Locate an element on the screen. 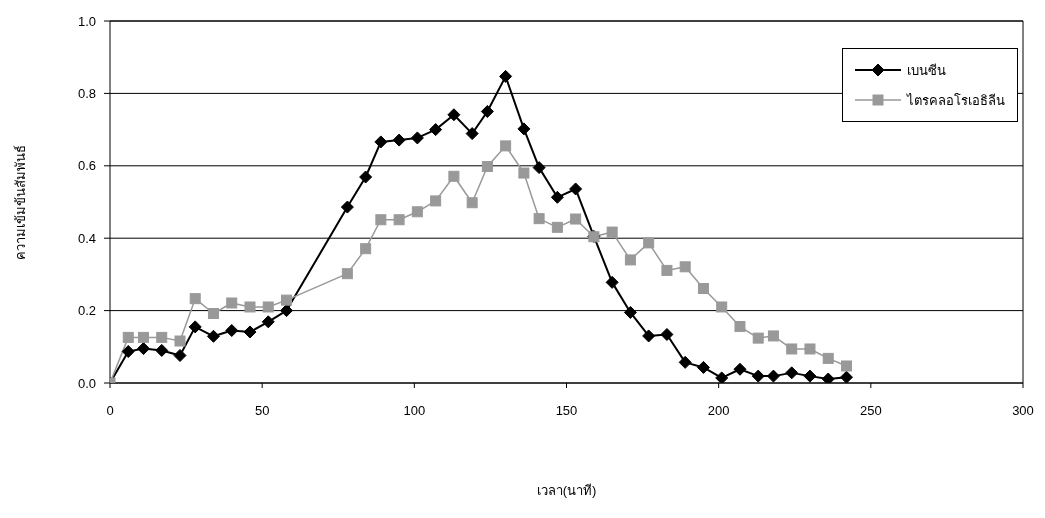 The width and height of the screenshot is (1045, 518). y-tick-label: 0.2 is located at coordinates (86, 311).